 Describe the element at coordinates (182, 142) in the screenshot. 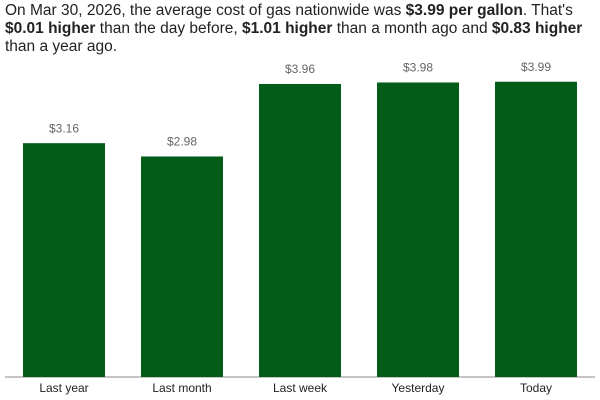

I see `value-label: $2.98` at that location.